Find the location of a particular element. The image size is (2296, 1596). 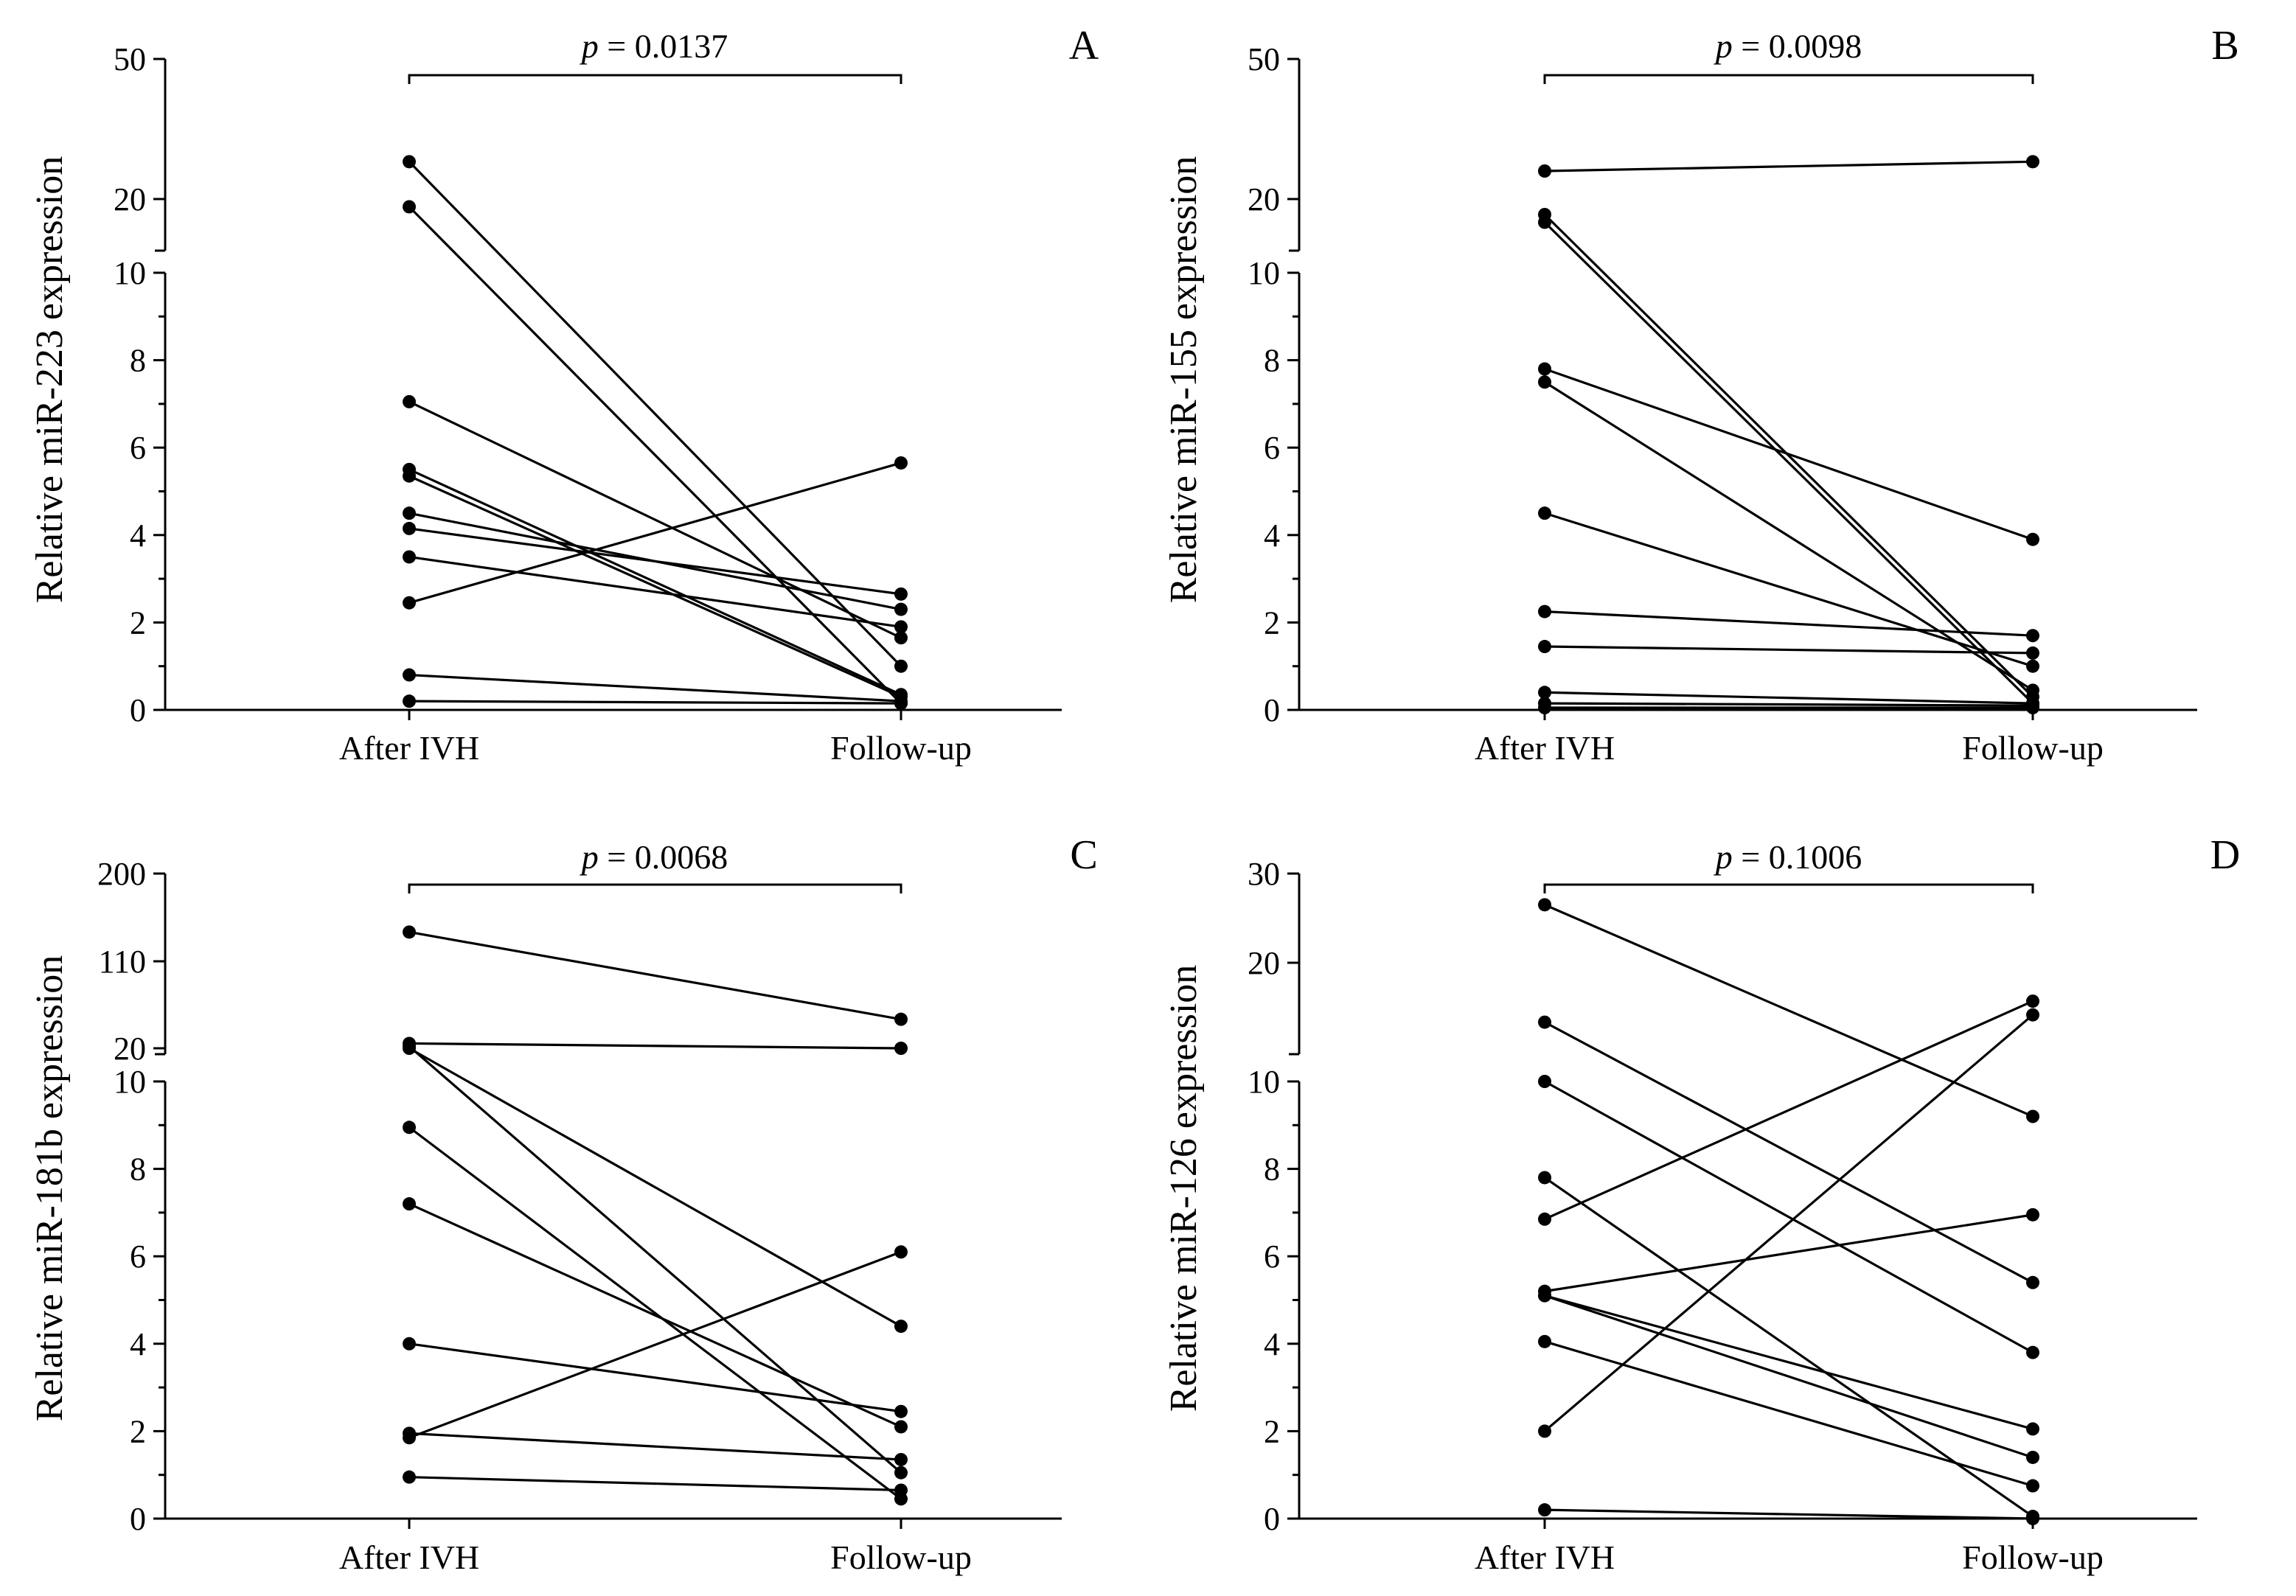

panel-a-y-tick-label: 2 is located at coordinates (138, 623).